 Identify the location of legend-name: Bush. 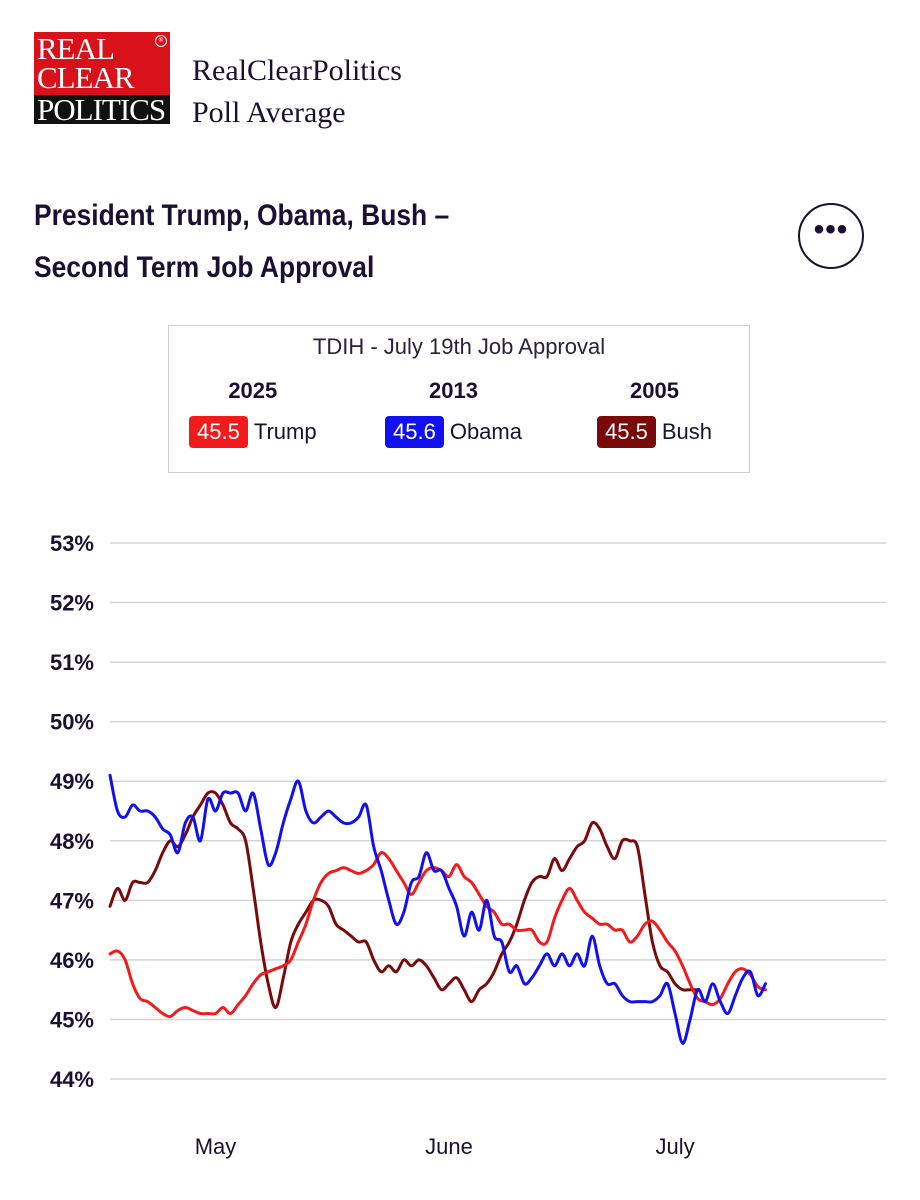
(686, 431).